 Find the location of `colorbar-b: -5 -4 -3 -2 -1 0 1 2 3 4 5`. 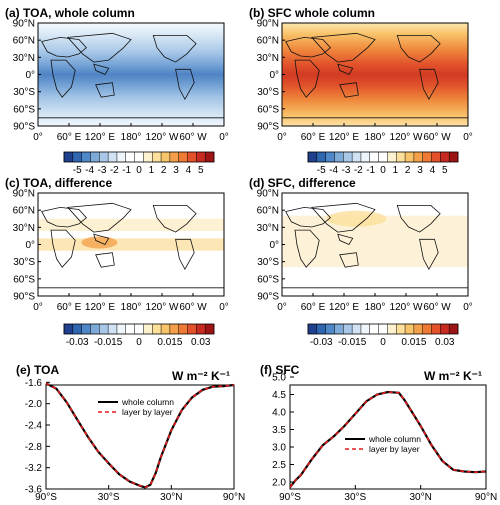

colorbar-b: -5 -4 -3 -2 -1 0 1 2 3 4 5 is located at coordinates (383, 163).